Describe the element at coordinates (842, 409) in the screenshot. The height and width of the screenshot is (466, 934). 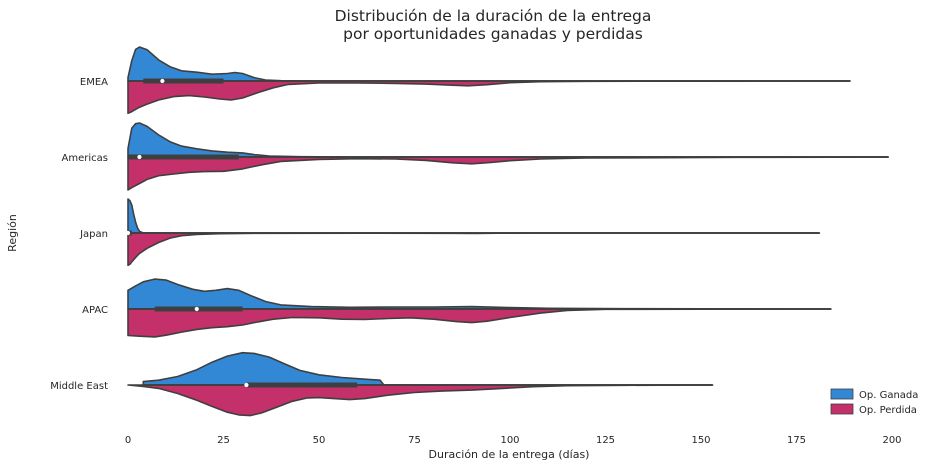
I see `legend-swatch-lost` at that location.